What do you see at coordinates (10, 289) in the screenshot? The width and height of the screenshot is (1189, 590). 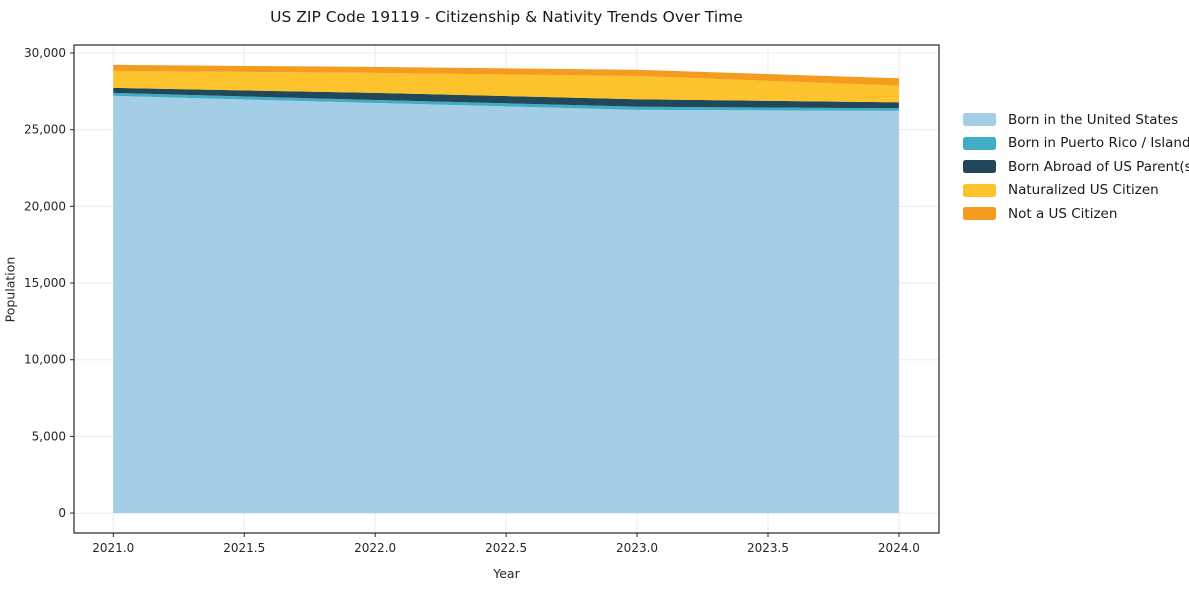 I see `y-axis-label: Population` at bounding box center [10, 289].